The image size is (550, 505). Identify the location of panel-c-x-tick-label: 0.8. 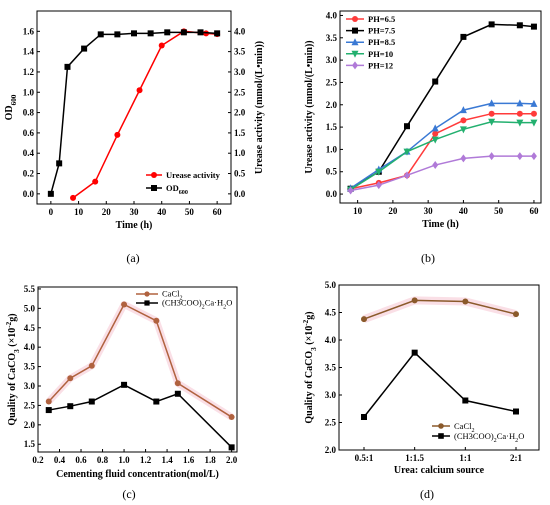
(103, 460).